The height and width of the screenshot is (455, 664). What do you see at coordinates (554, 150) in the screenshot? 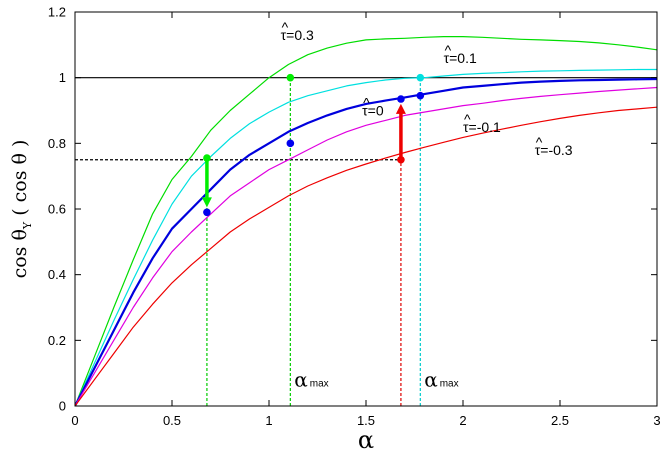
I see `label-tau-m03: τ=-0.3` at bounding box center [554, 150].